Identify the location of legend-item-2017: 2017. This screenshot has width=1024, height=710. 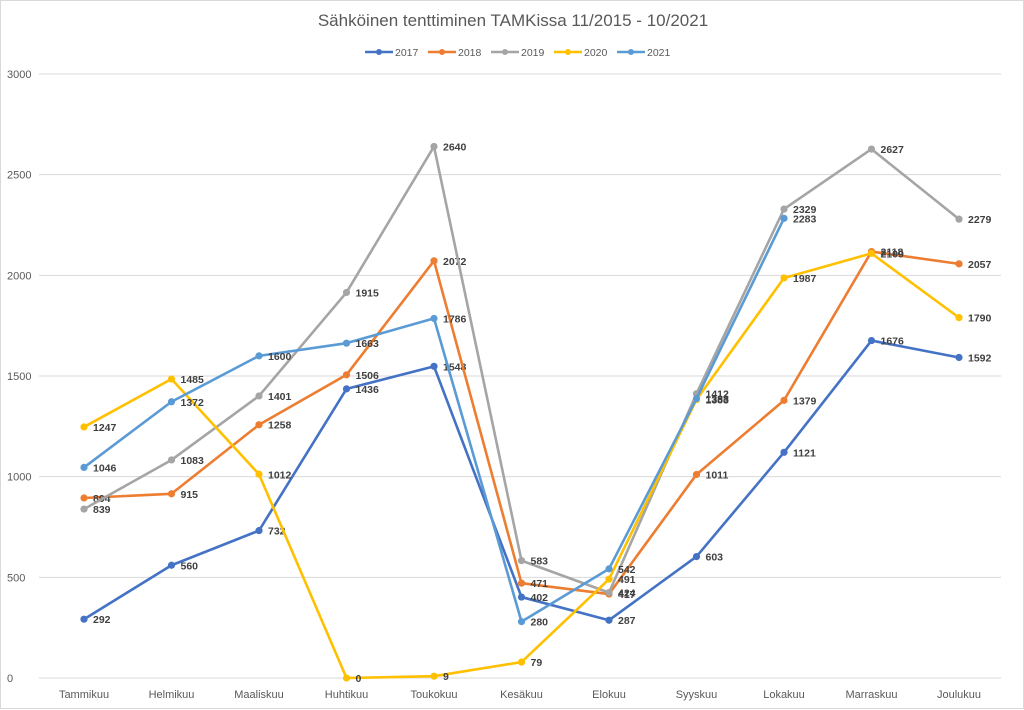
(392, 53).